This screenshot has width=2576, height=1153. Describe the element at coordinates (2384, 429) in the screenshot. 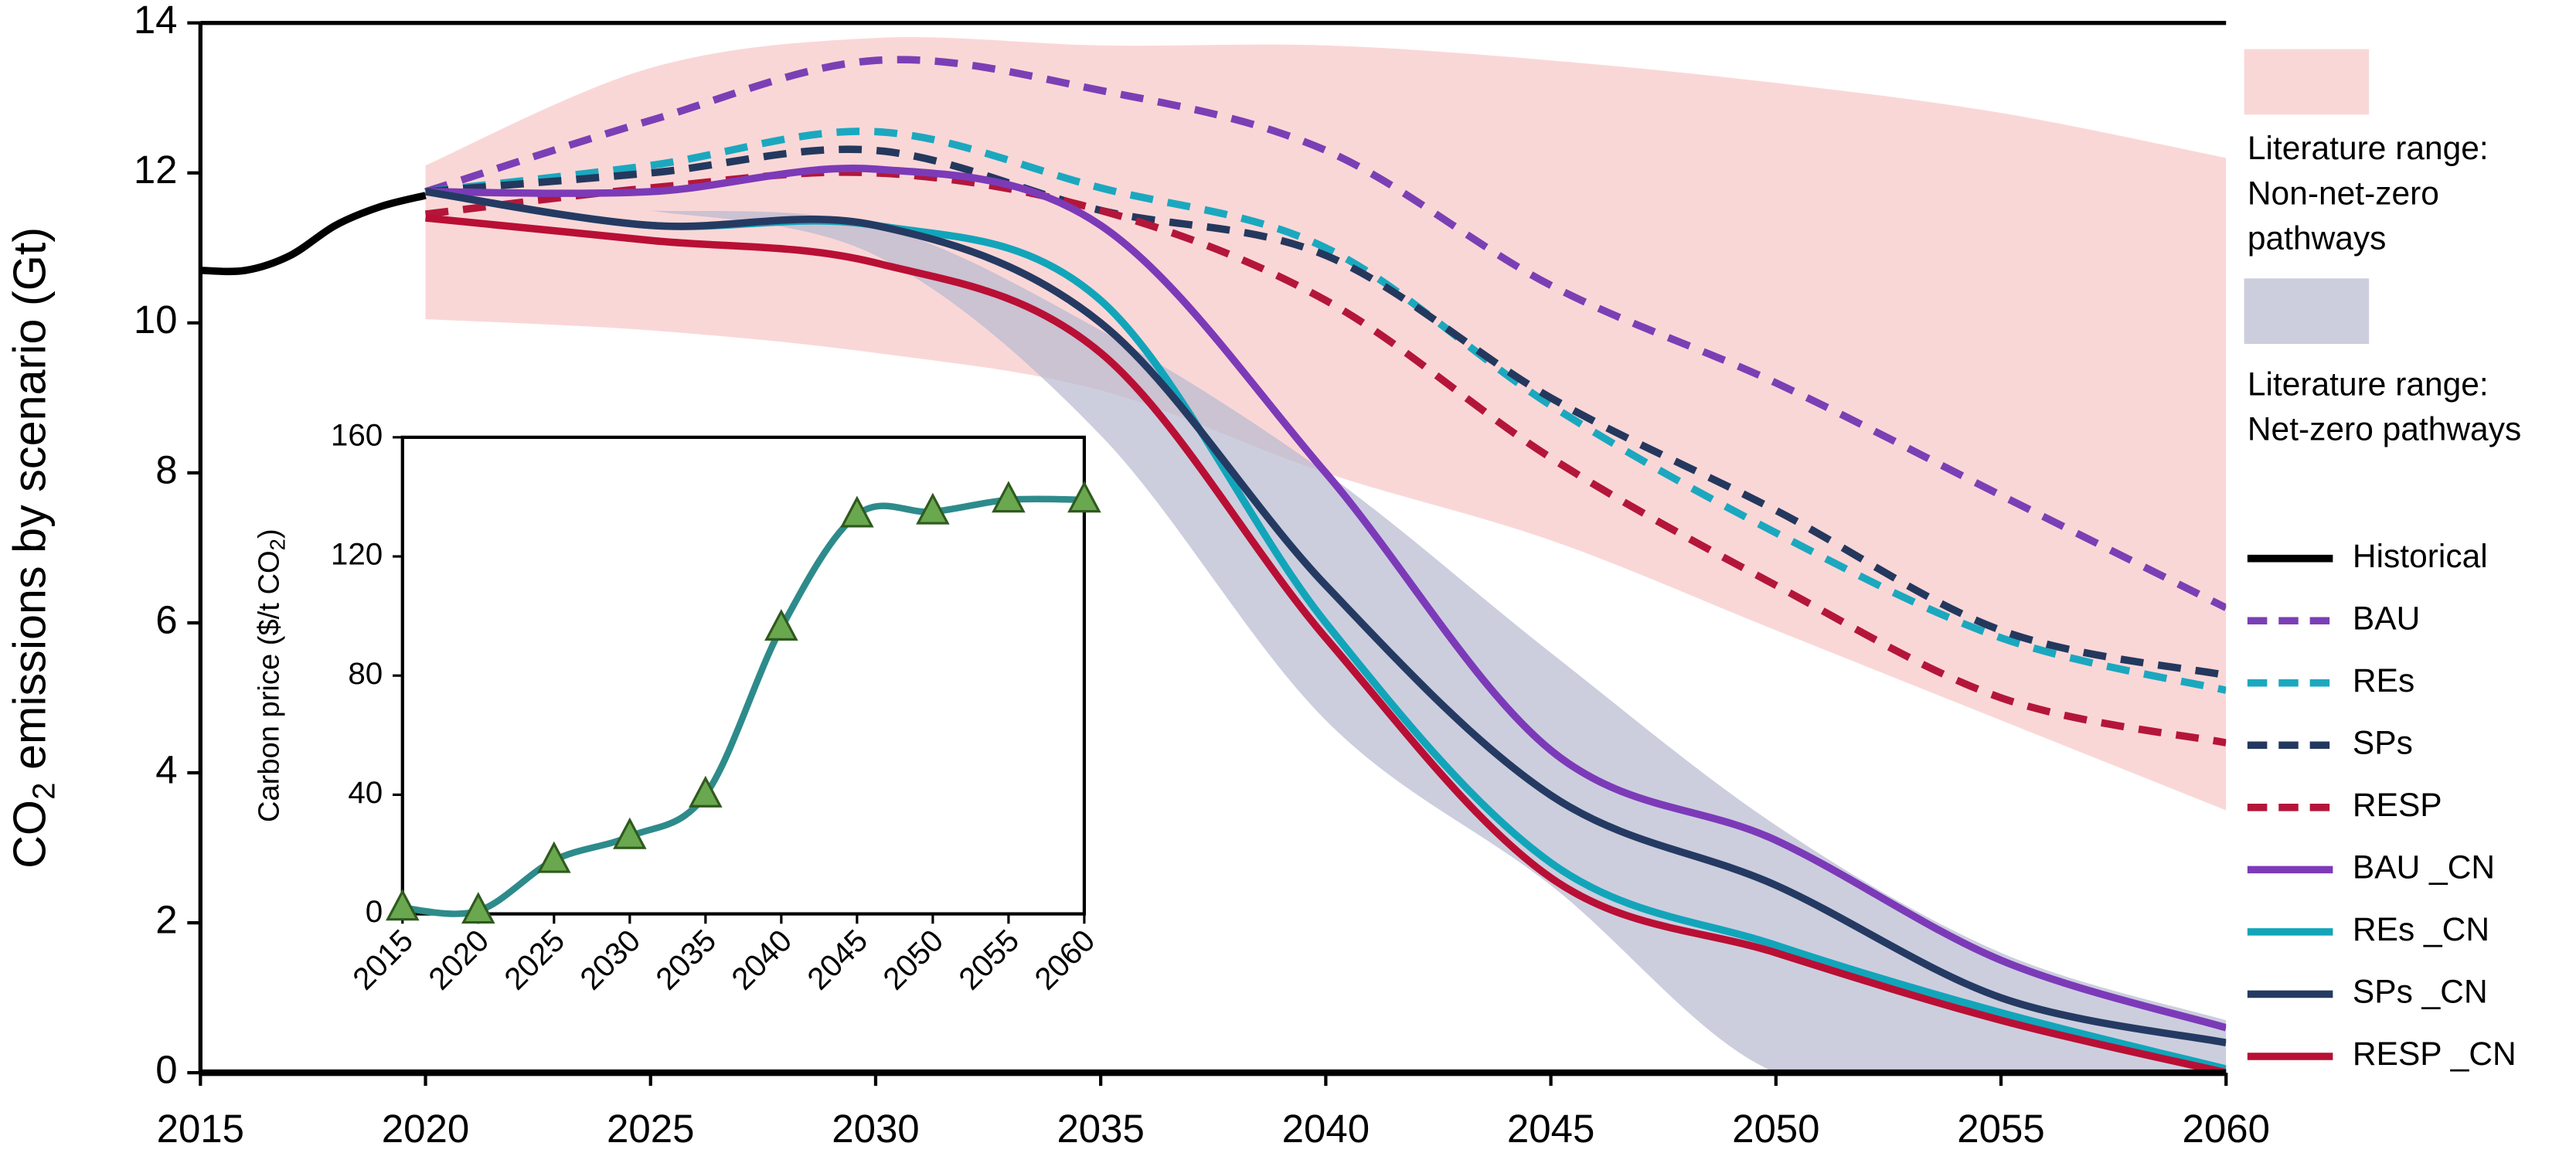

I see `legend-label: Net-zero pathways` at that location.